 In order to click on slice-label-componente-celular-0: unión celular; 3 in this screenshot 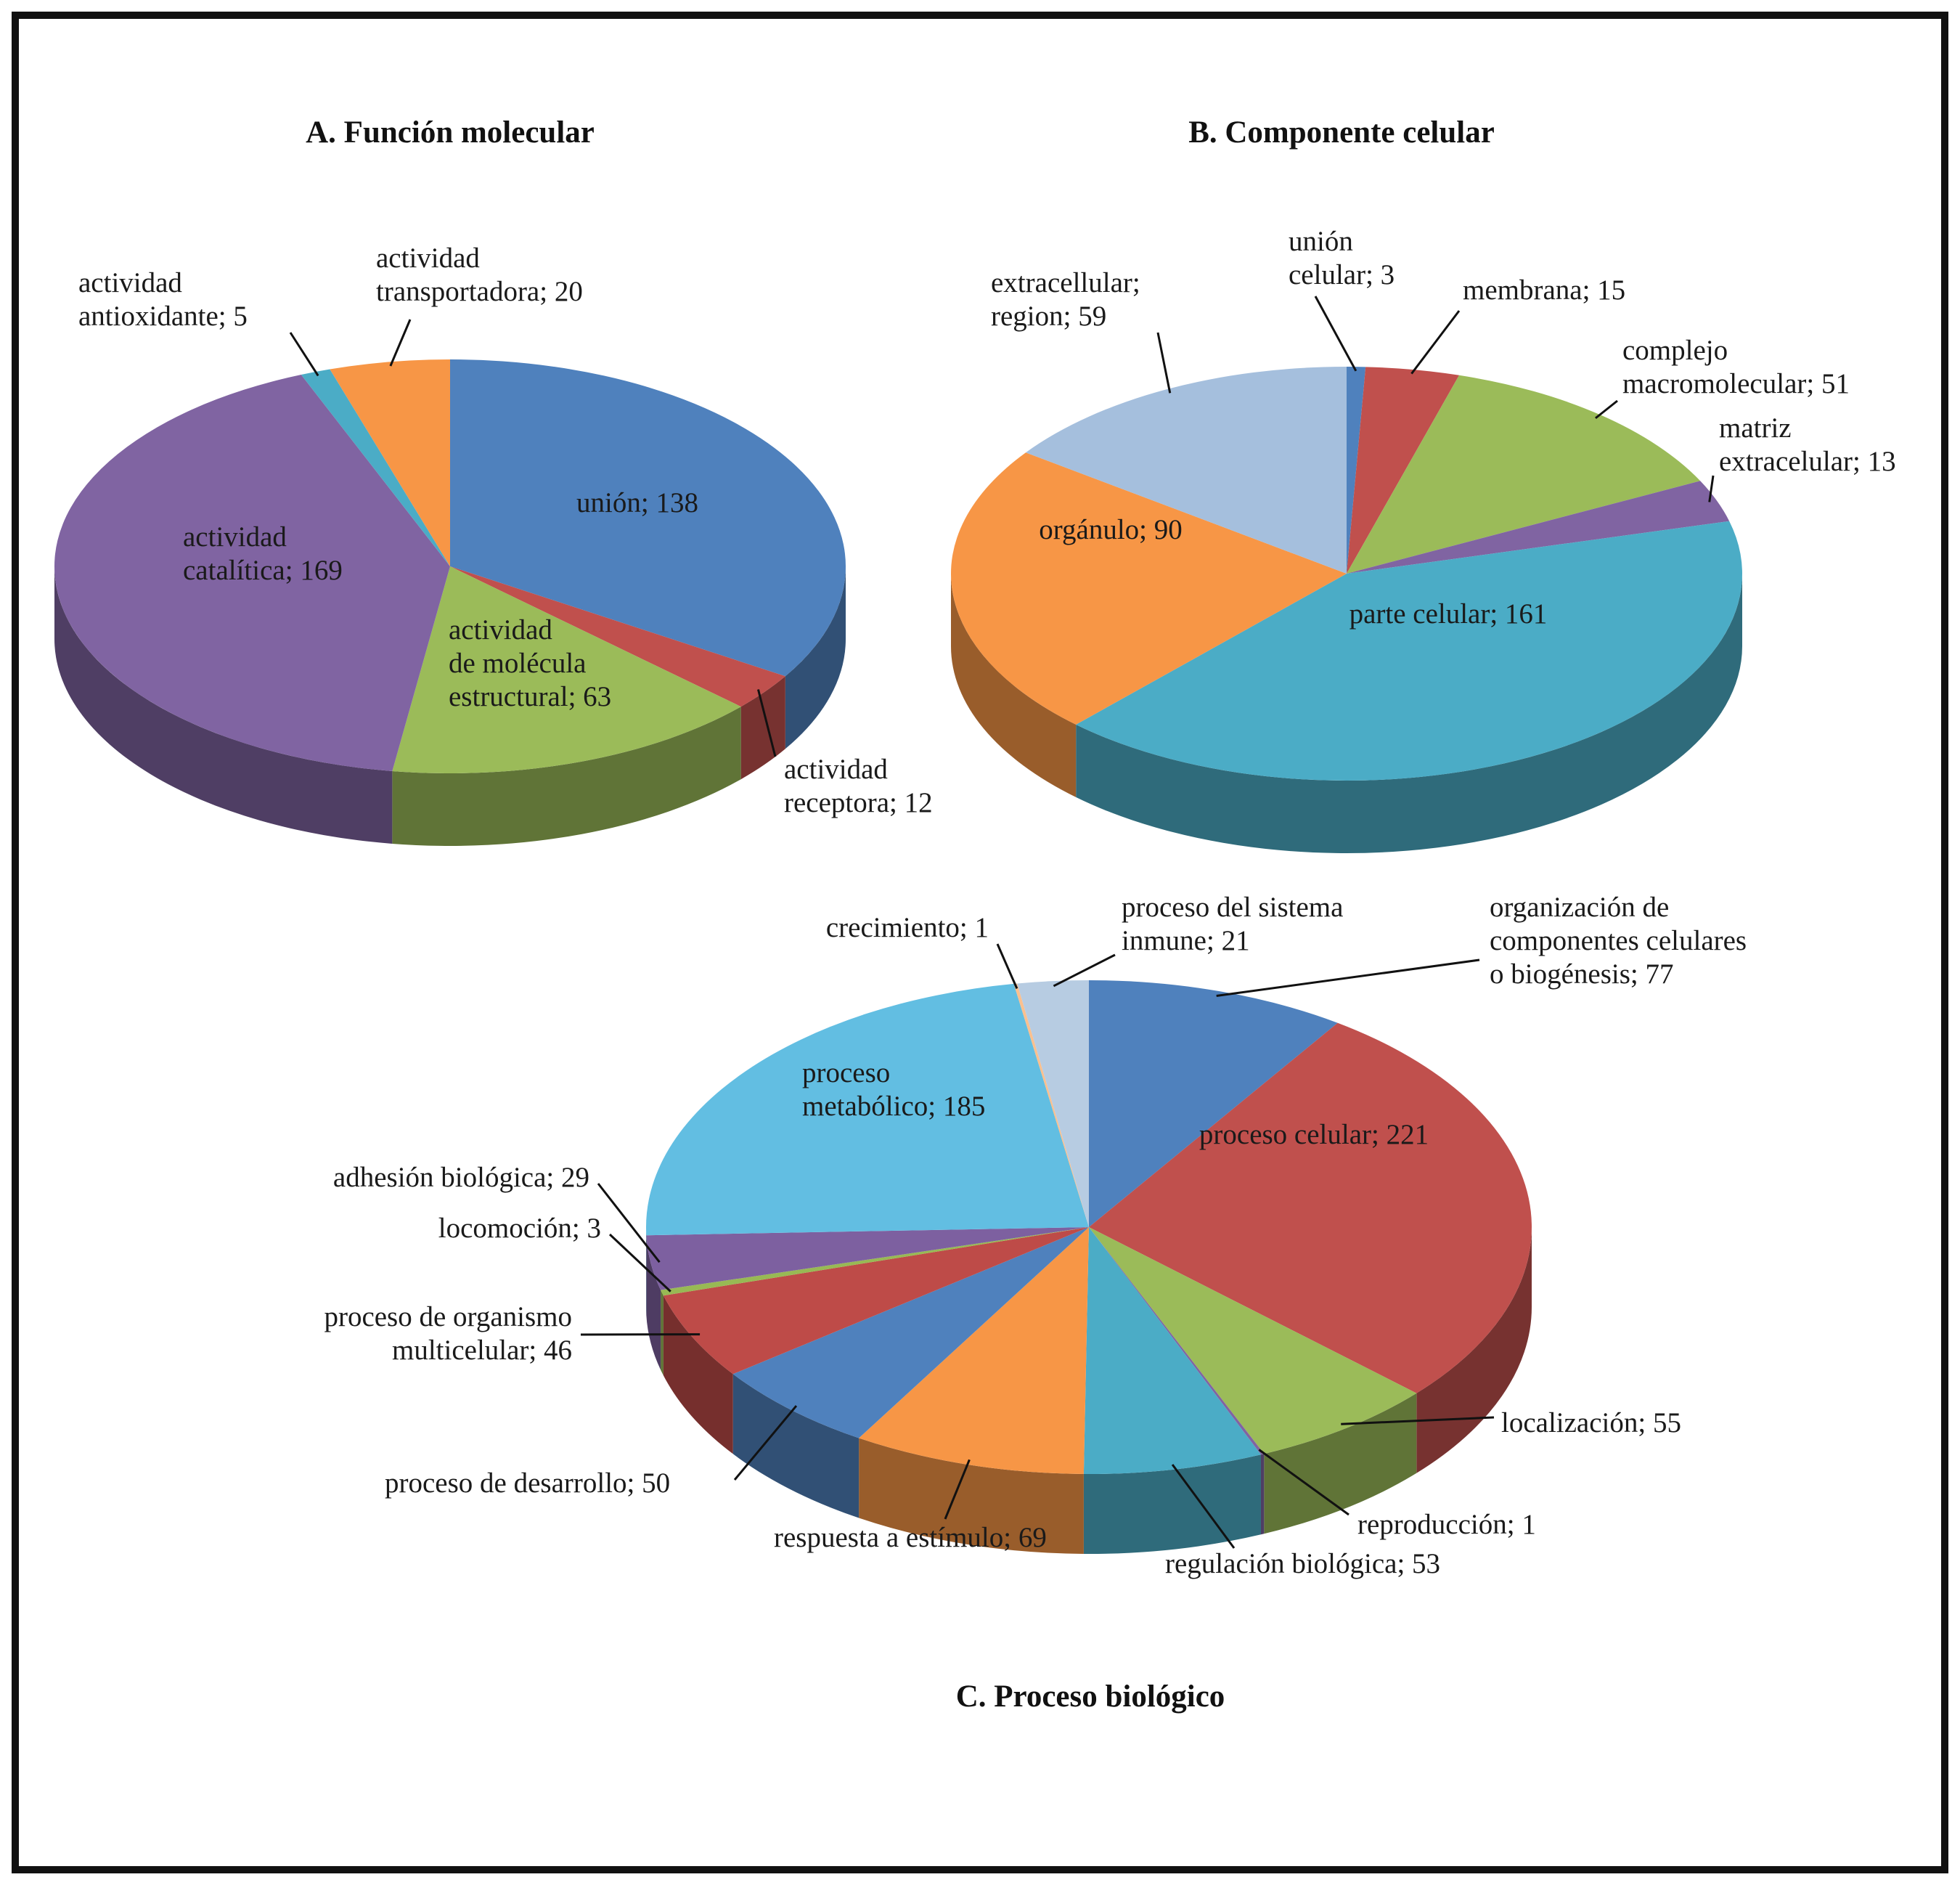, I will do `click(1342, 258)`.